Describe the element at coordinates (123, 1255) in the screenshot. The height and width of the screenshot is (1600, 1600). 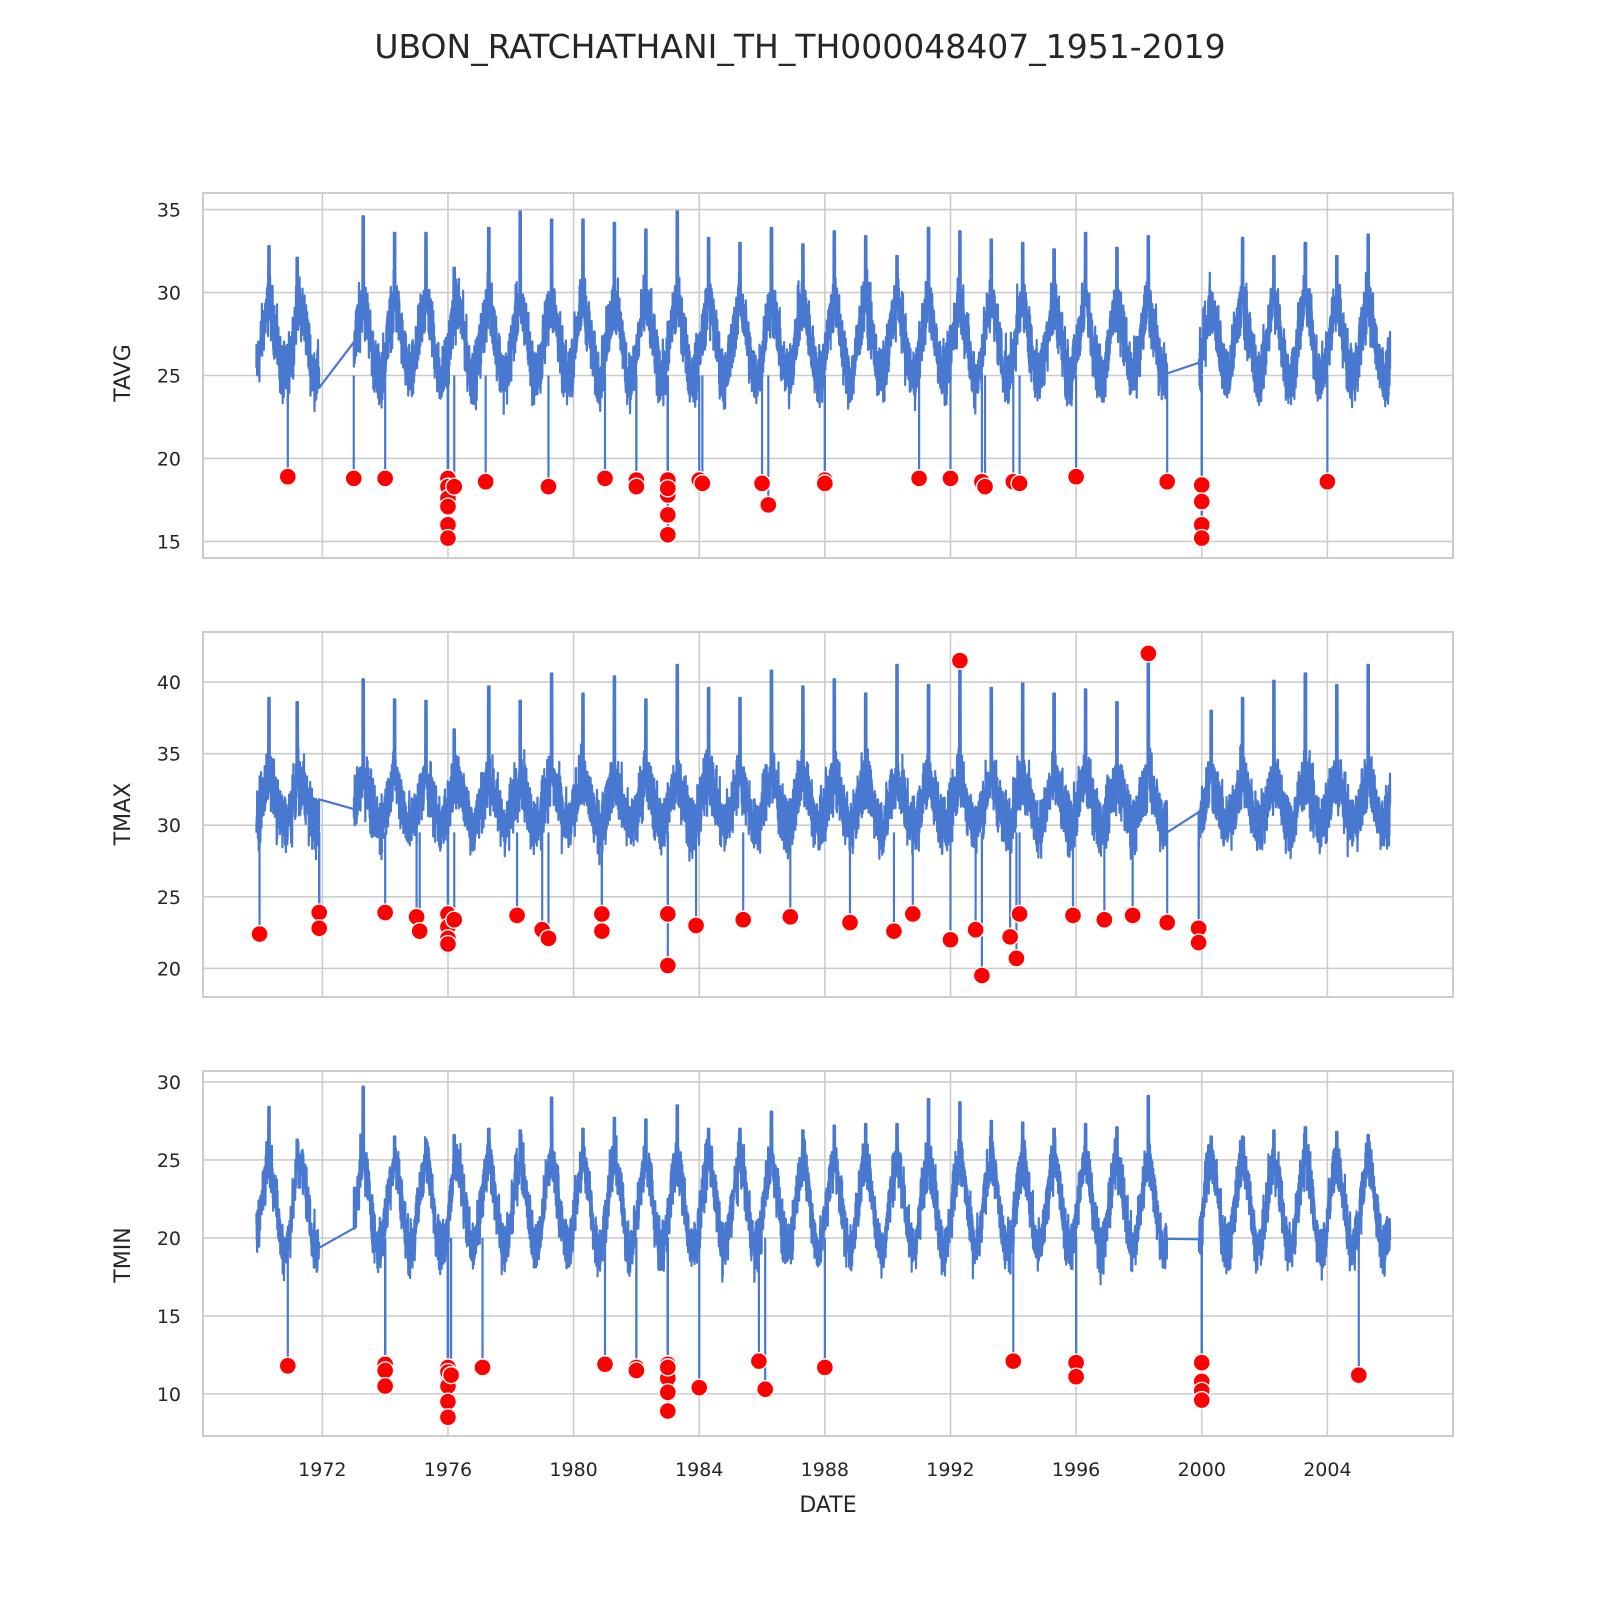
I see `y-axis-label-tmin: TMIN` at that location.